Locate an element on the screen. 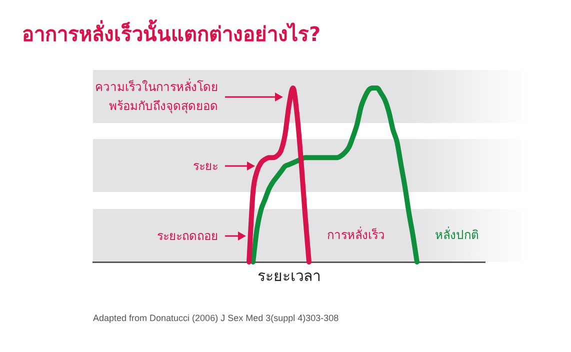 Image resolution: width=571 pixels, height=352 pixels. chart-title: อาการหลั่งเร็วนั้นแตกต่างอย่างไร? is located at coordinates (171, 33).